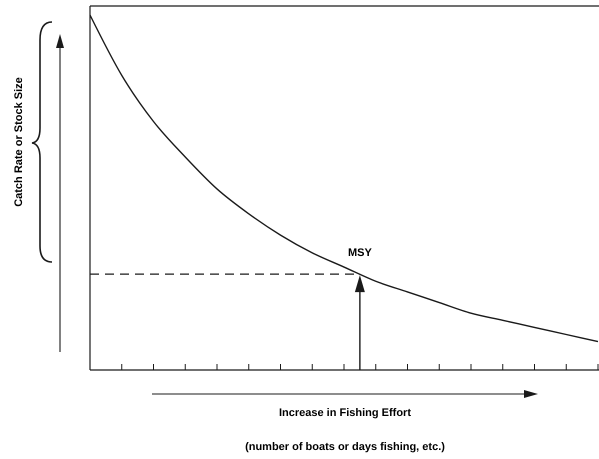 Image resolution: width=599 pixels, height=459 pixels. Describe the element at coordinates (360, 253) in the screenshot. I see `ref-line-label: MSY` at that location.